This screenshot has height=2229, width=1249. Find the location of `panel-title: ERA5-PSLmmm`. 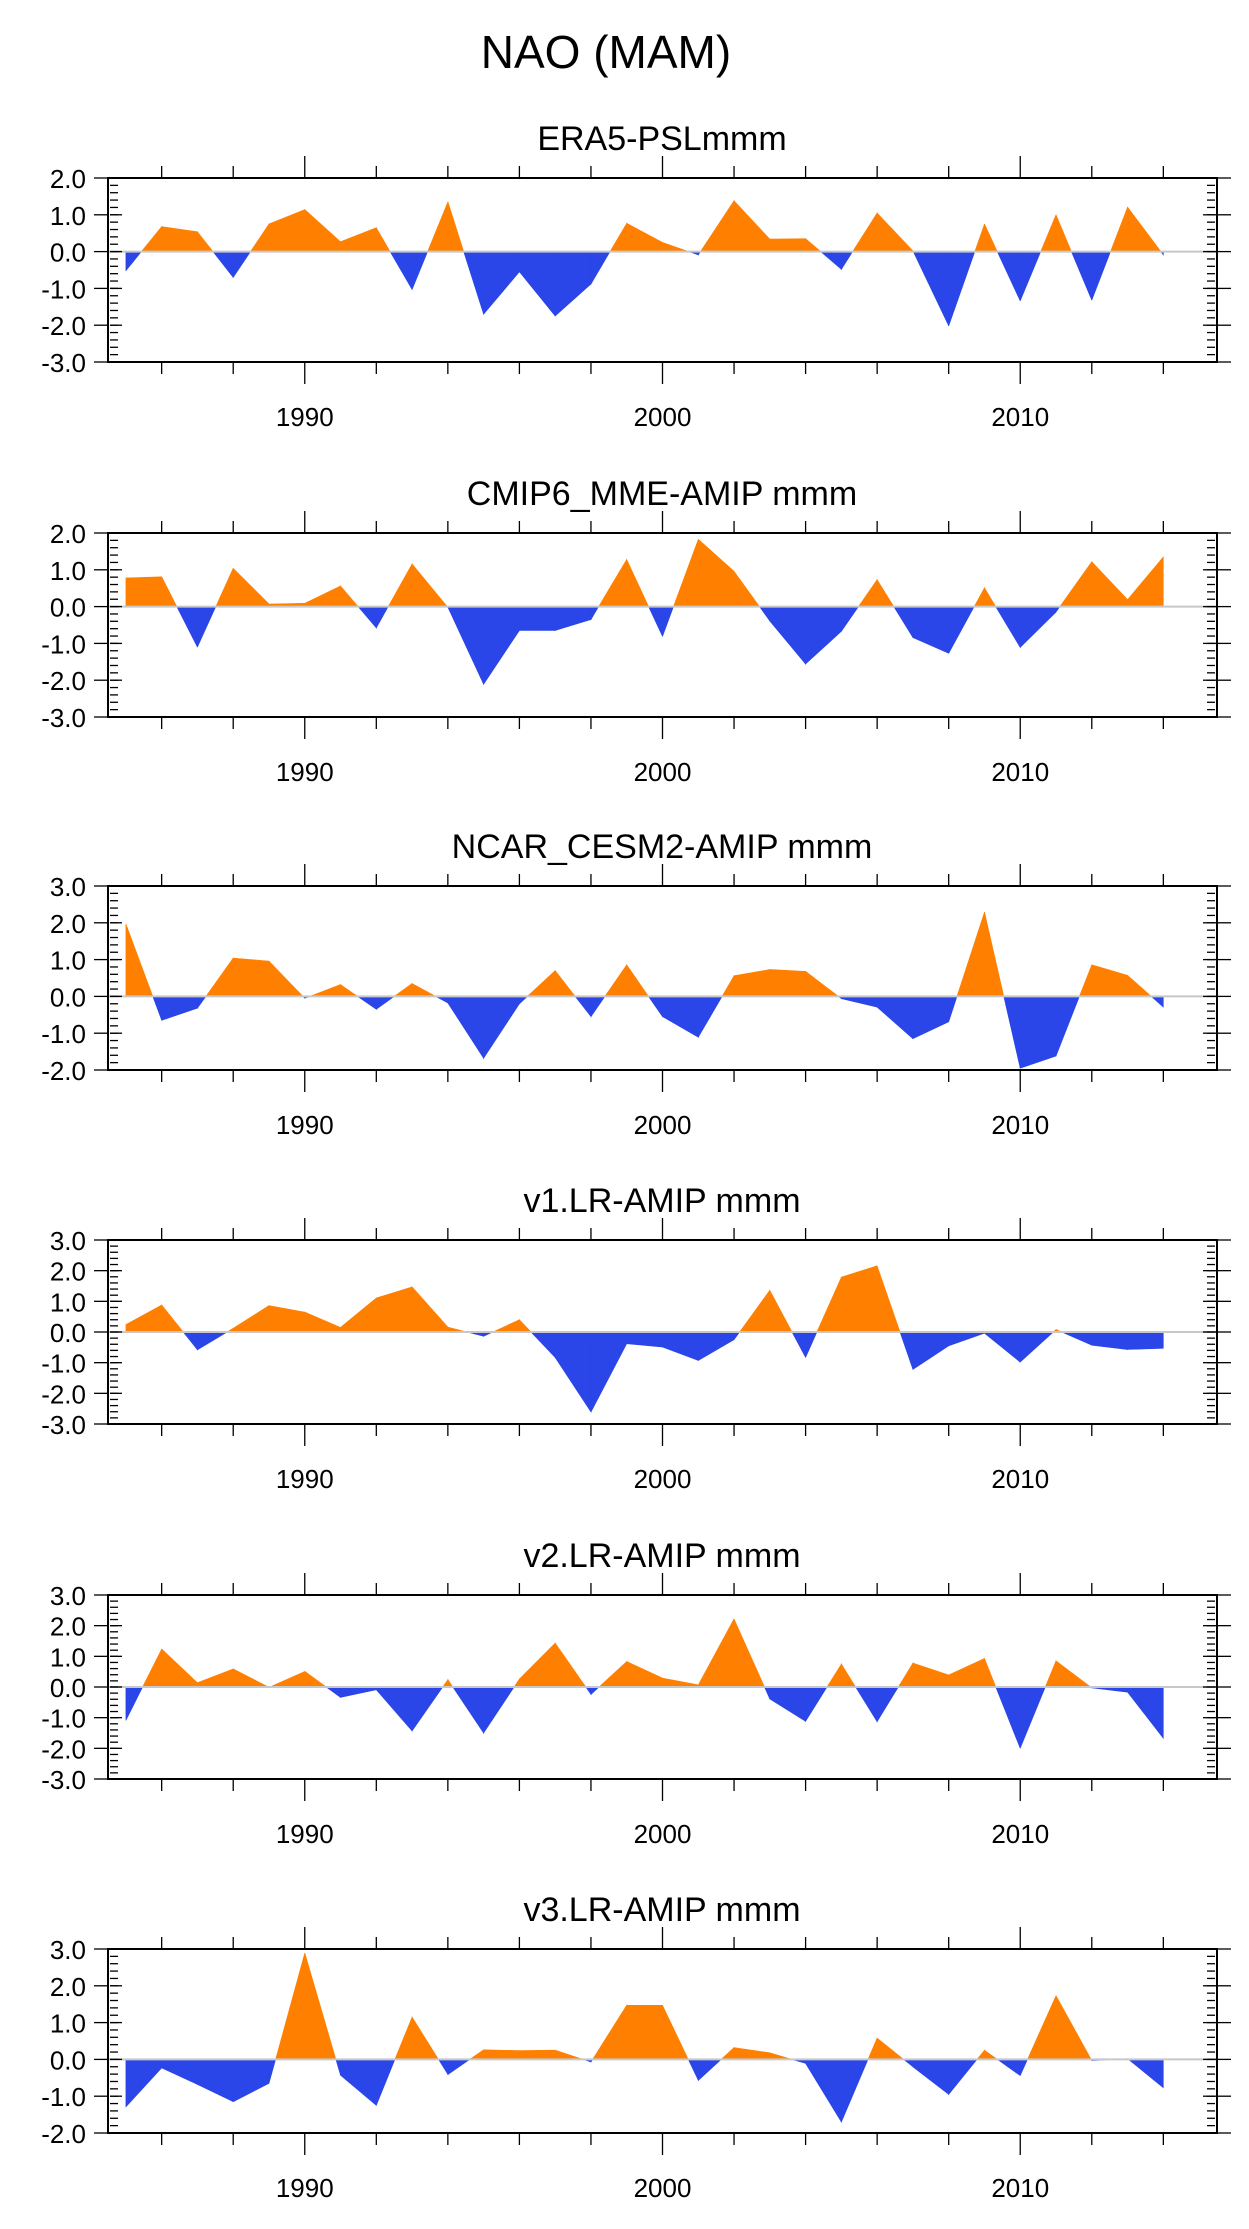

panel-title: ERA5-PSLmmm is located at coordinates (661, 139).